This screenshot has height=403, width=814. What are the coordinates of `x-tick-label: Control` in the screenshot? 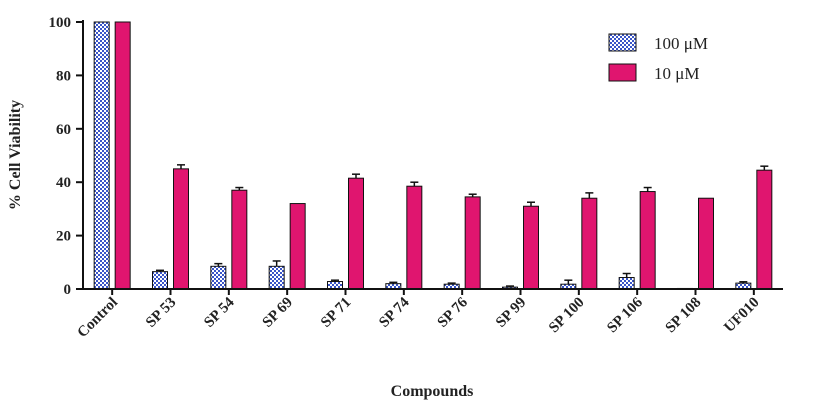 It's located at (98, 318).